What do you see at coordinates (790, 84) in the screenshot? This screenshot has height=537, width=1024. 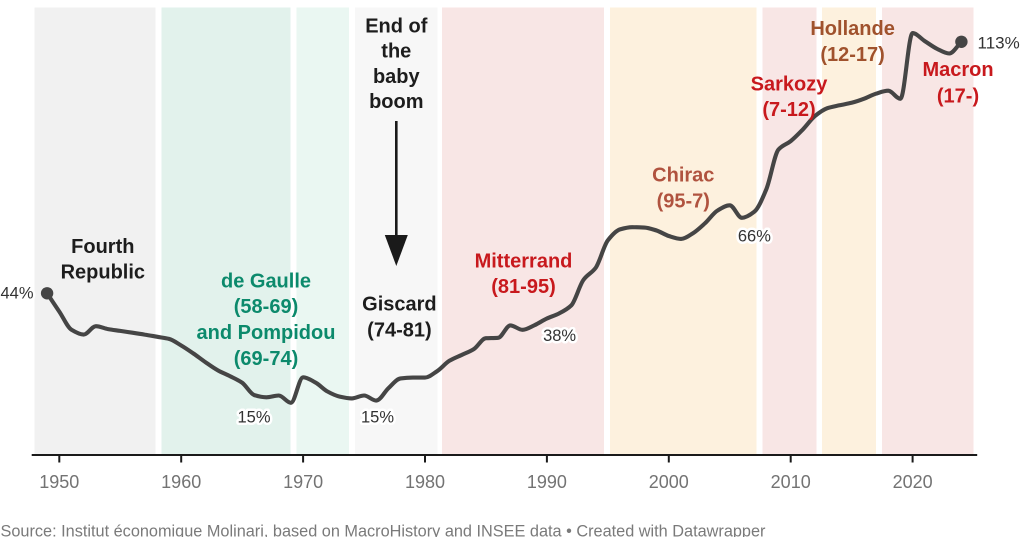 I see `svg-text: Sarkozy` at bounding box center [790, 84].